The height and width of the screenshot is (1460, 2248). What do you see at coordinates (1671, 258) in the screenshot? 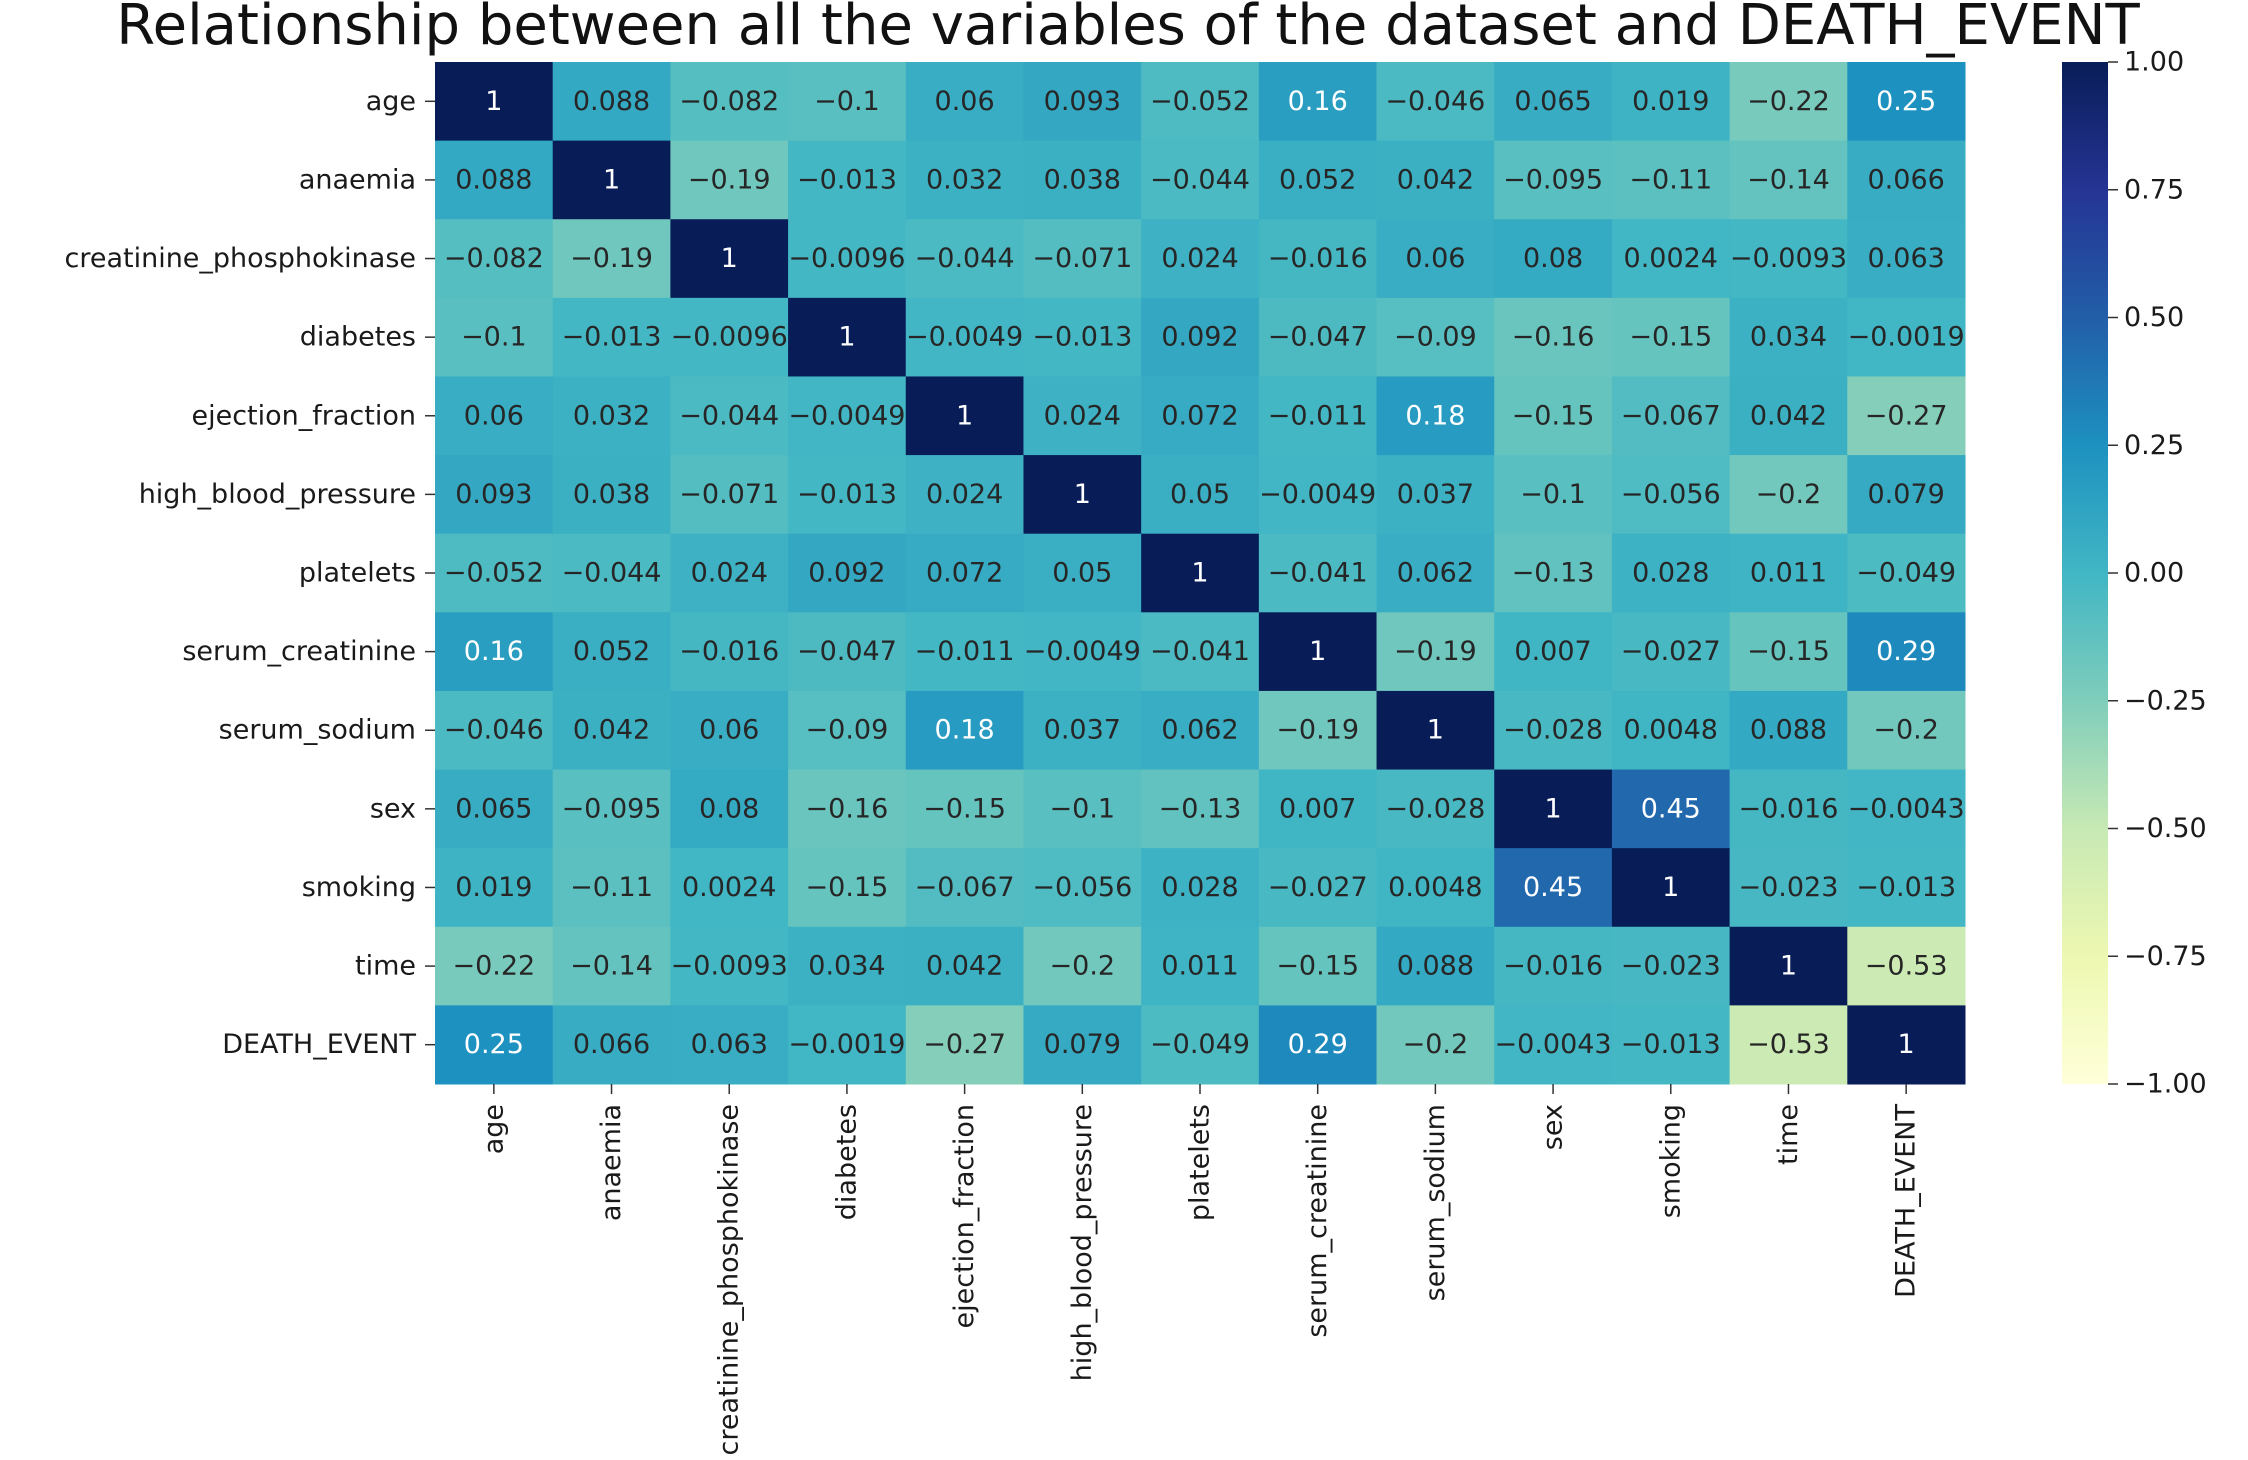
I see `cell-value-label: 0.0024` at bounding box center [1671, 258].